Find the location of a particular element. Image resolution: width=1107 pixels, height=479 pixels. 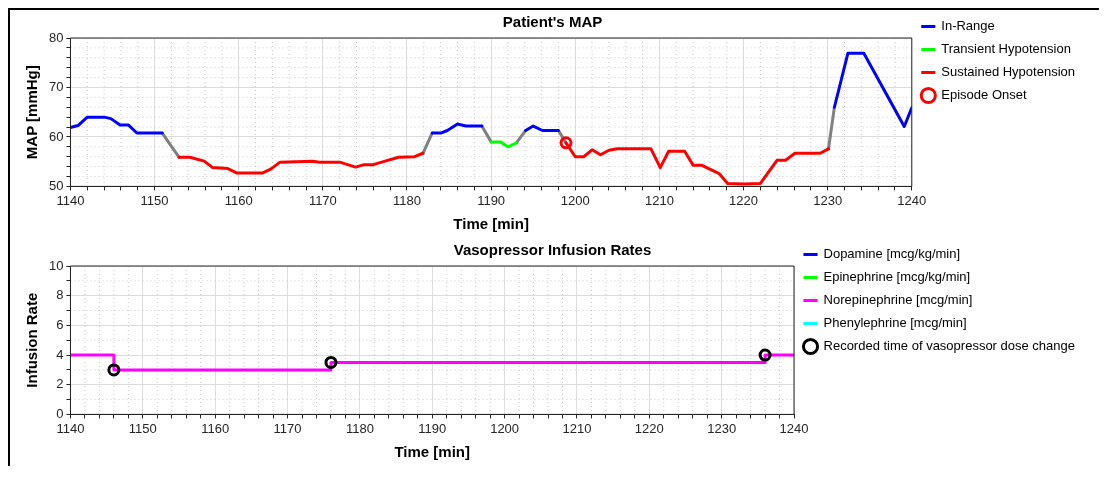

legend-label: In-Range is located at coordinates (968, 26).